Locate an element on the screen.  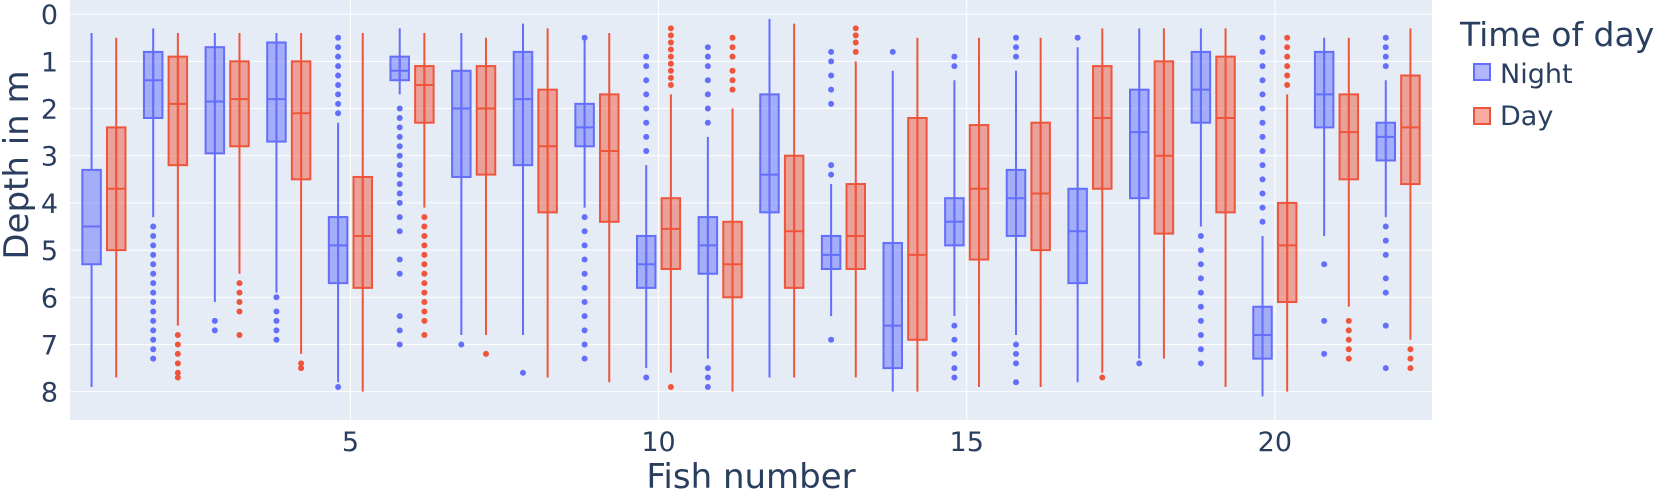
x-tick-label: 15 is located at coordinates (967, 442).